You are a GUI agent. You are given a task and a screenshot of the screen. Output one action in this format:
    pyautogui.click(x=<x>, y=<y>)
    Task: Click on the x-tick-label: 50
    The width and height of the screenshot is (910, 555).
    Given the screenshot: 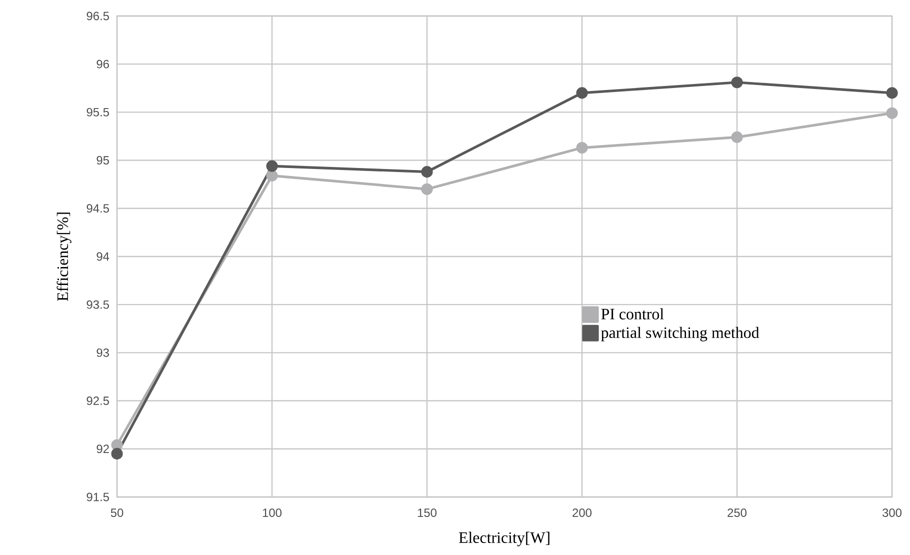 What is the action you would take?
    pyautogui.click(x=117, y=512)
    